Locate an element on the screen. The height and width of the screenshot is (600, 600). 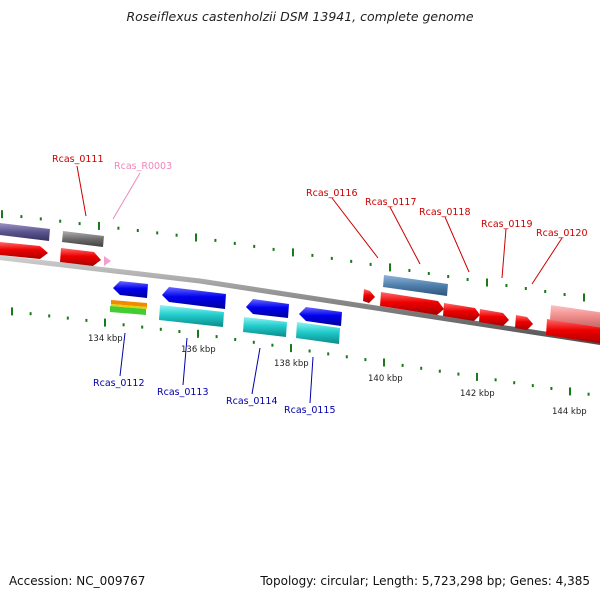
label-rcas-0118: Rcas_0118 is located at coordinates (445, 212).